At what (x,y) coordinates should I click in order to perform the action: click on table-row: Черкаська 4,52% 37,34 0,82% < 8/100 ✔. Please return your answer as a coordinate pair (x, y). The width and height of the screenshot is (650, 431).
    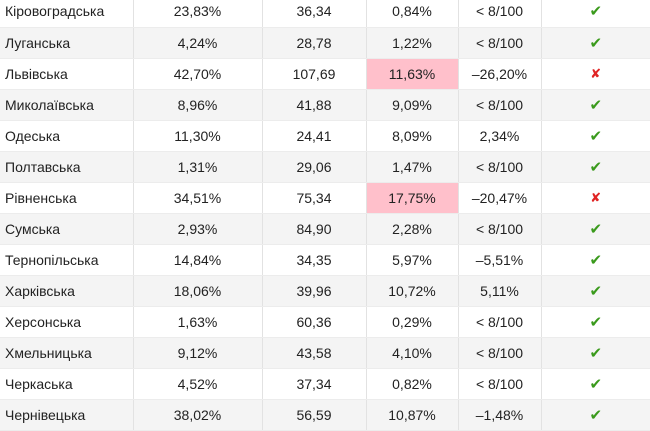
    Looking at the image, I should click on (325, 384).